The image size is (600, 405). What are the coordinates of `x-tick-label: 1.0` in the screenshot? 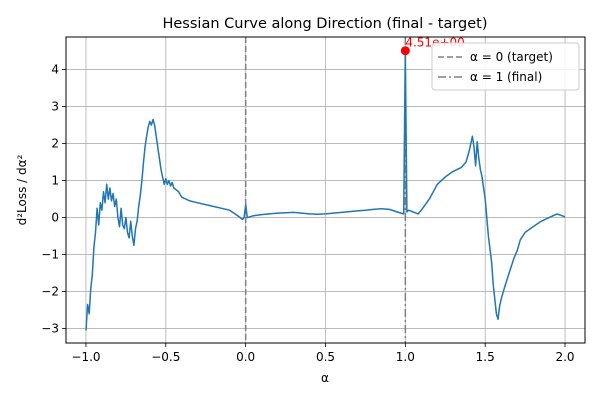 It's located at (405, 357).